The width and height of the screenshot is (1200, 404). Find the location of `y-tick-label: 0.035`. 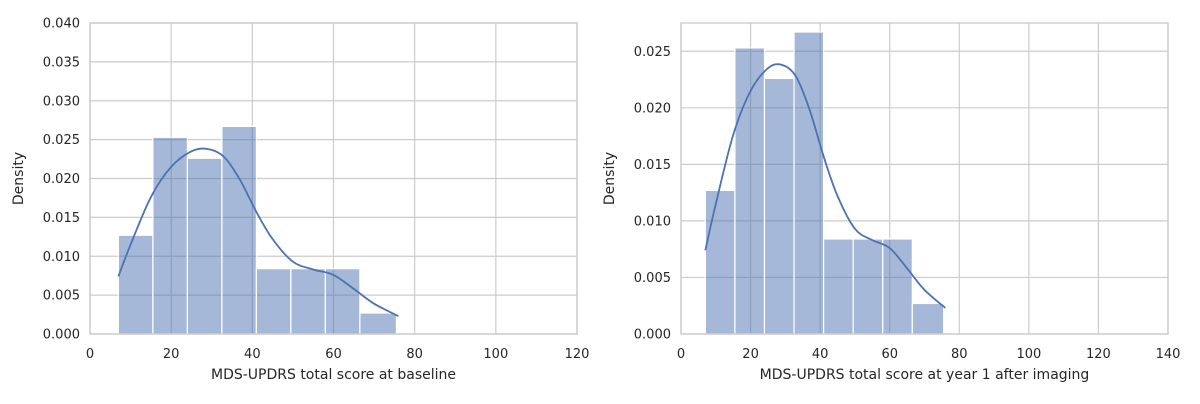

y-tick-label: 0.035 is located at coordinates (61, 62).